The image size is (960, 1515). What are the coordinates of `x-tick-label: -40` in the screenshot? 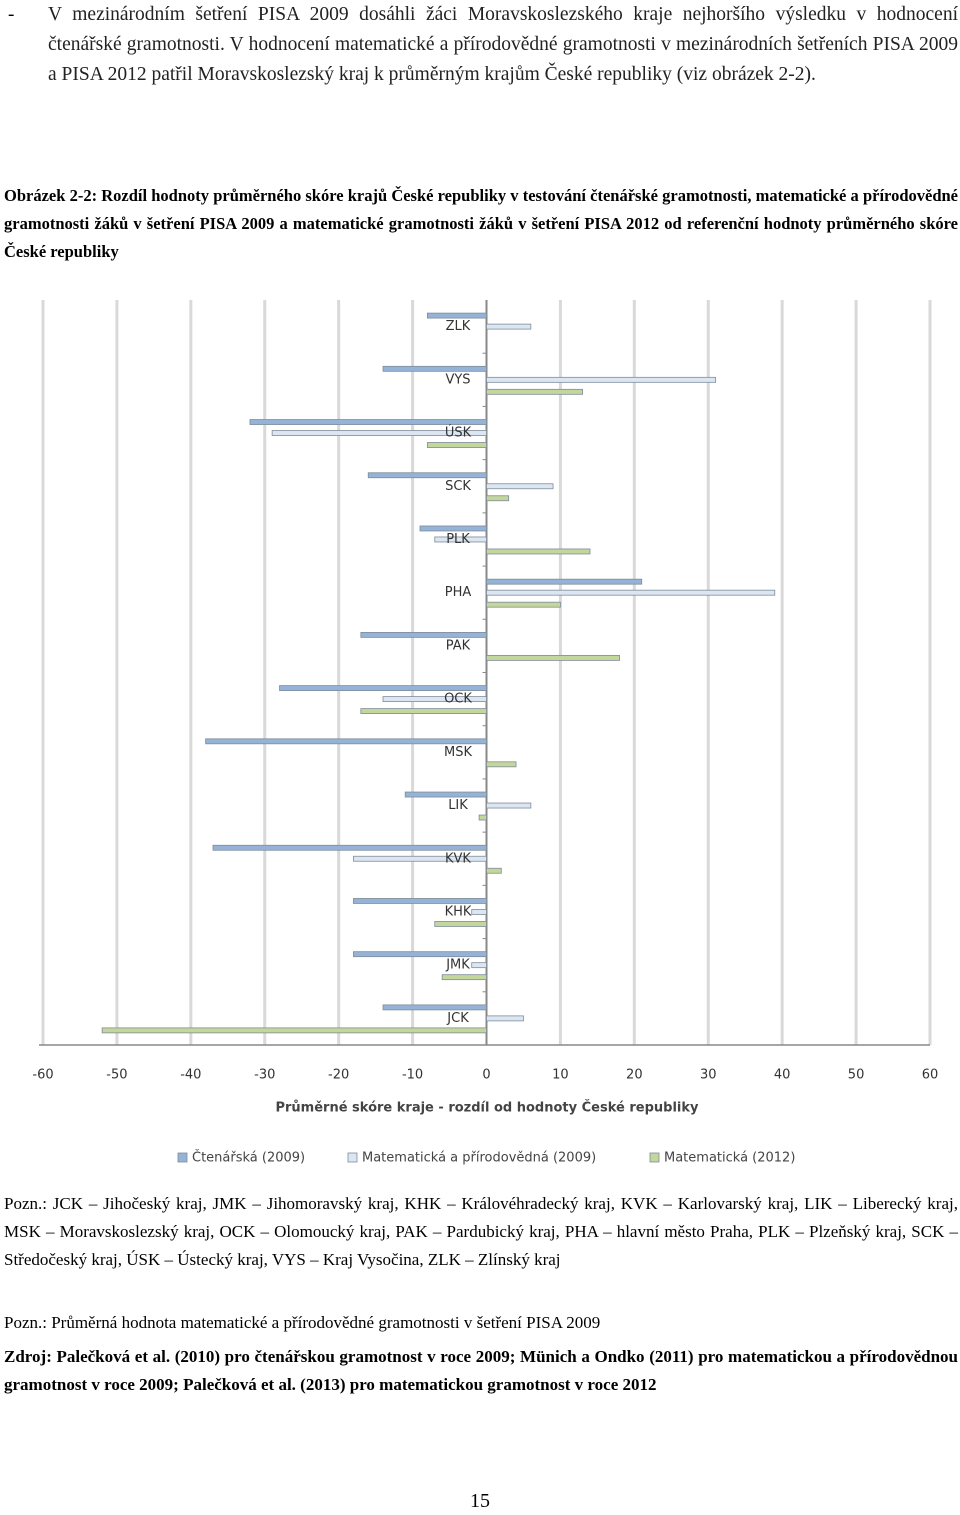 It's located at (190, 1075).